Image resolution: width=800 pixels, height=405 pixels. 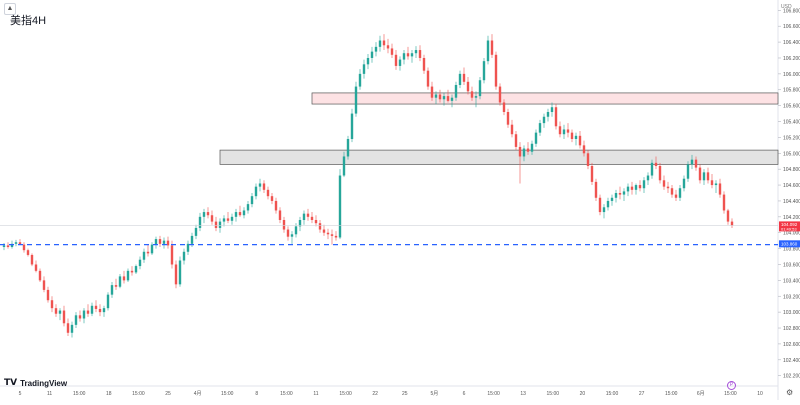 What do you see at coordinates (20, 394) in the screenshot?
I see `time-tick-label: 5` at bounding box center [20, 394].